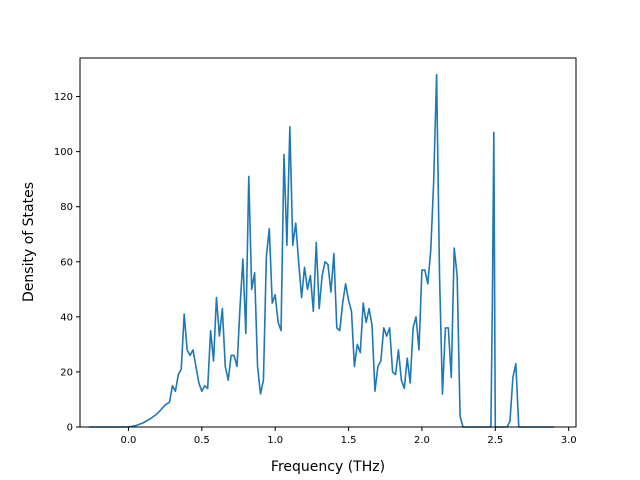  What do you see at coordinates (63, 97) in the screenshot?
I see `y-tick-label: 120` at bounding box center [63, 97].